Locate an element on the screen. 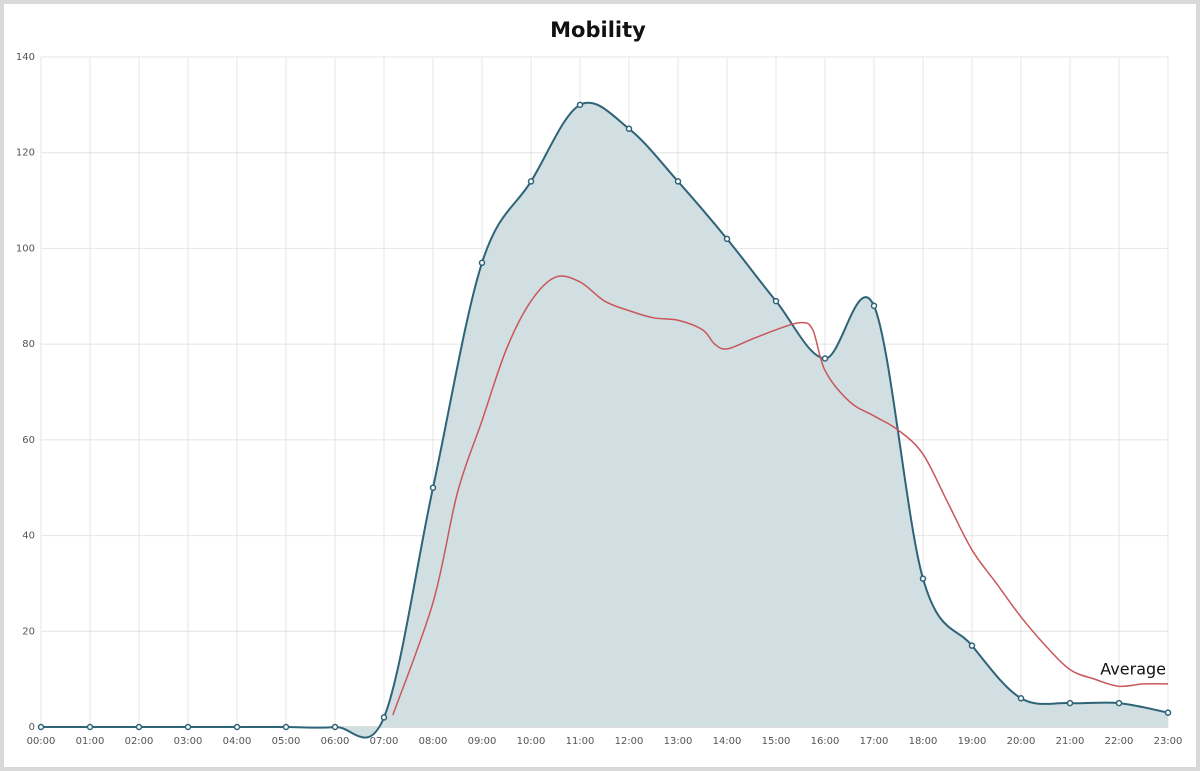  x-tick-label: 13:00 is located at coordinates (678, 741).